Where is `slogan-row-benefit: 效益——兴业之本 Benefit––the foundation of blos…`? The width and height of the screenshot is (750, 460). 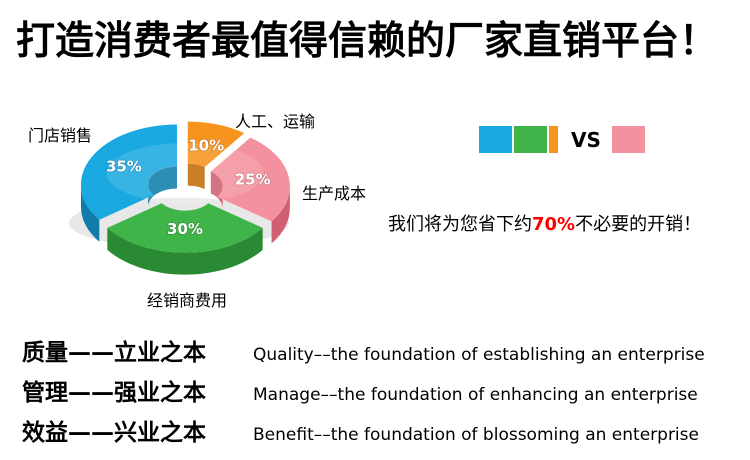
slogan-row-benefit: 效益——兴业之本 Benefit––the foundation of blos… is located at coordinates (385, 430).